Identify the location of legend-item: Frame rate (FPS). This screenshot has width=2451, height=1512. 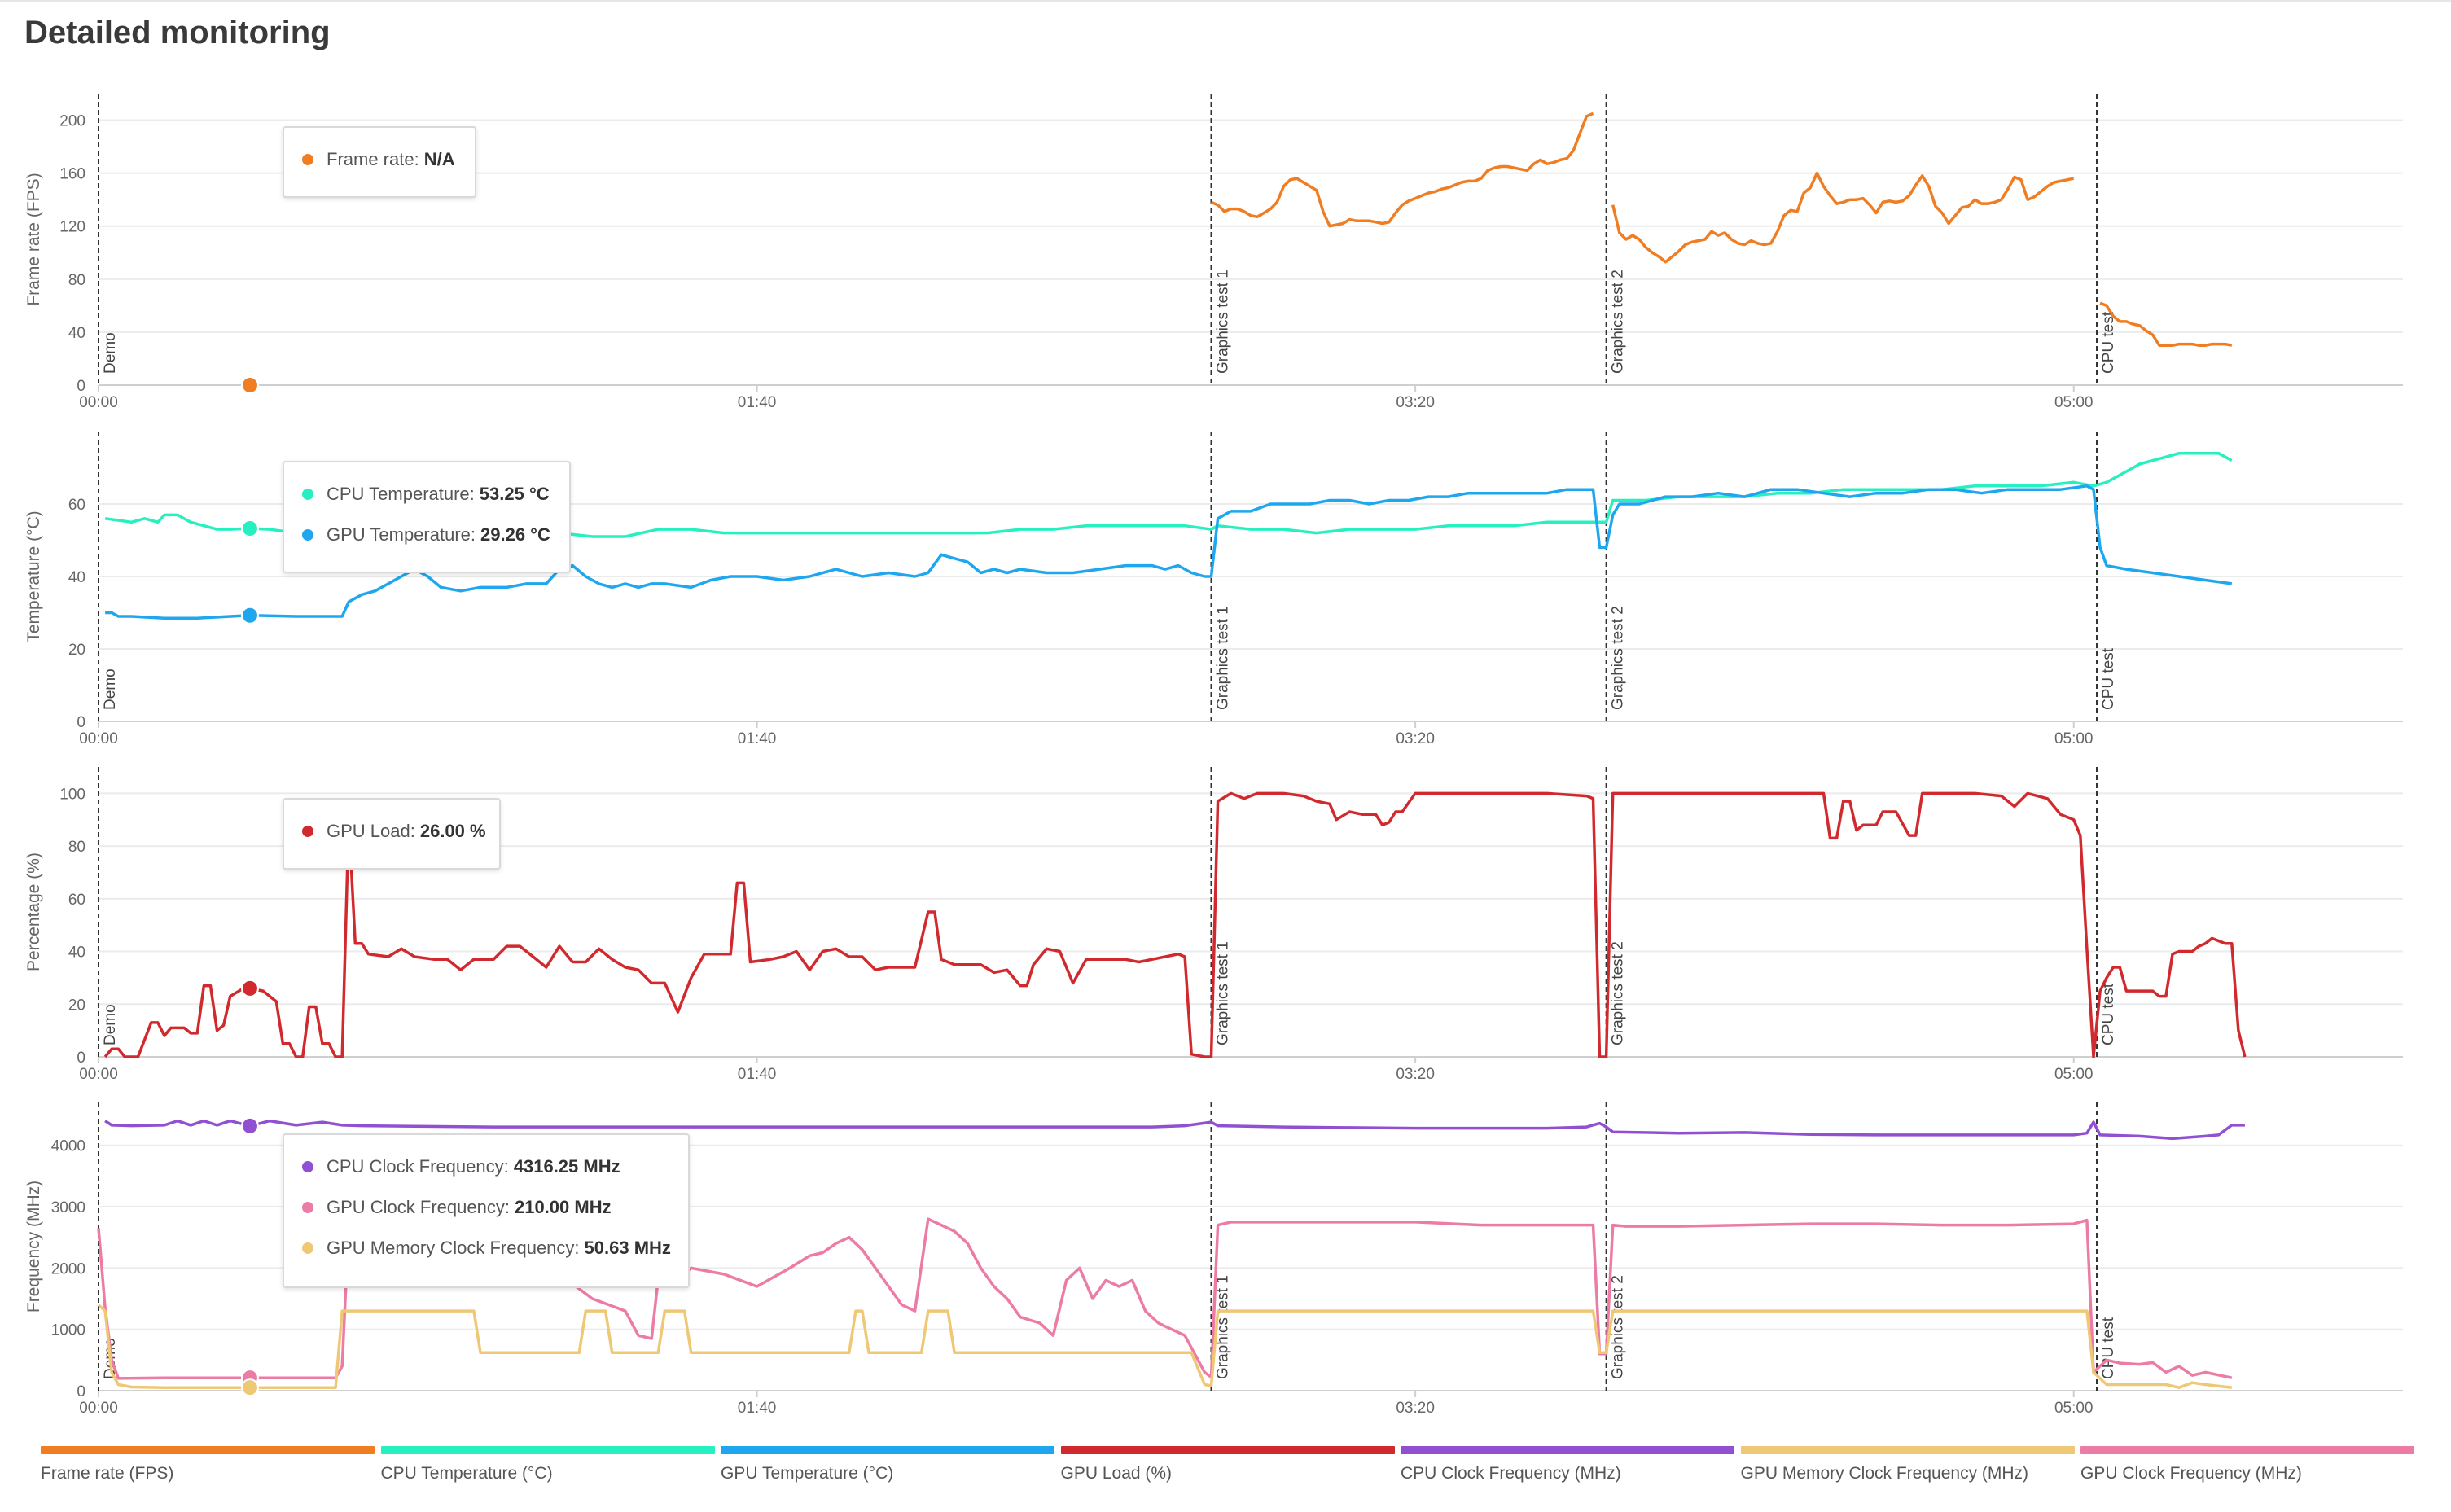
(208, 1470).